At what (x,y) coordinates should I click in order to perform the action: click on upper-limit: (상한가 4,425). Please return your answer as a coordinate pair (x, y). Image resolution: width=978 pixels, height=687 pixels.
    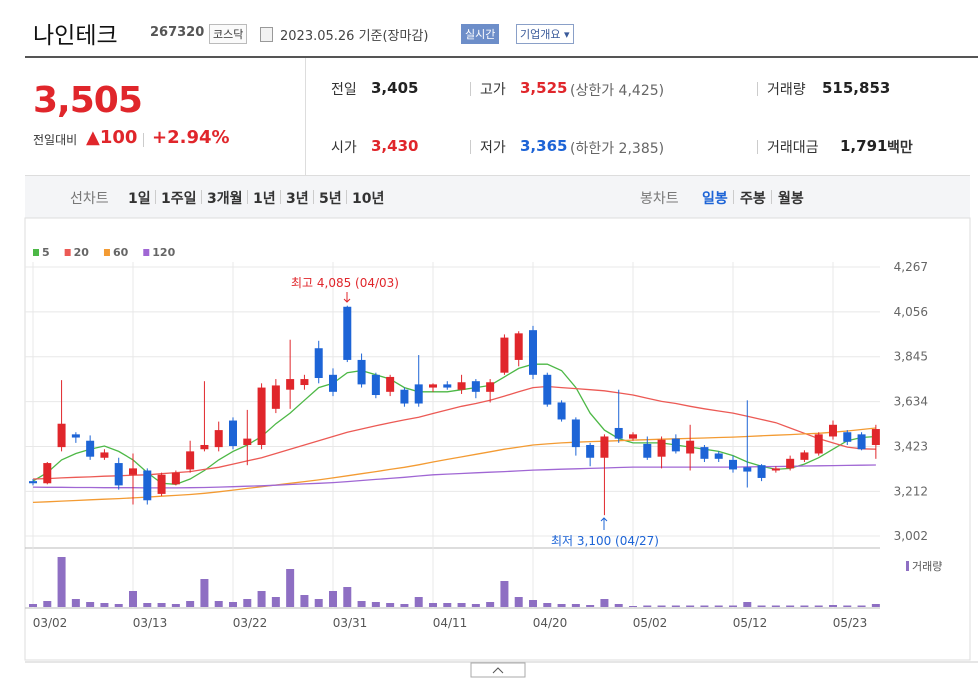
    Looking at the image, I should click on (617, 91).